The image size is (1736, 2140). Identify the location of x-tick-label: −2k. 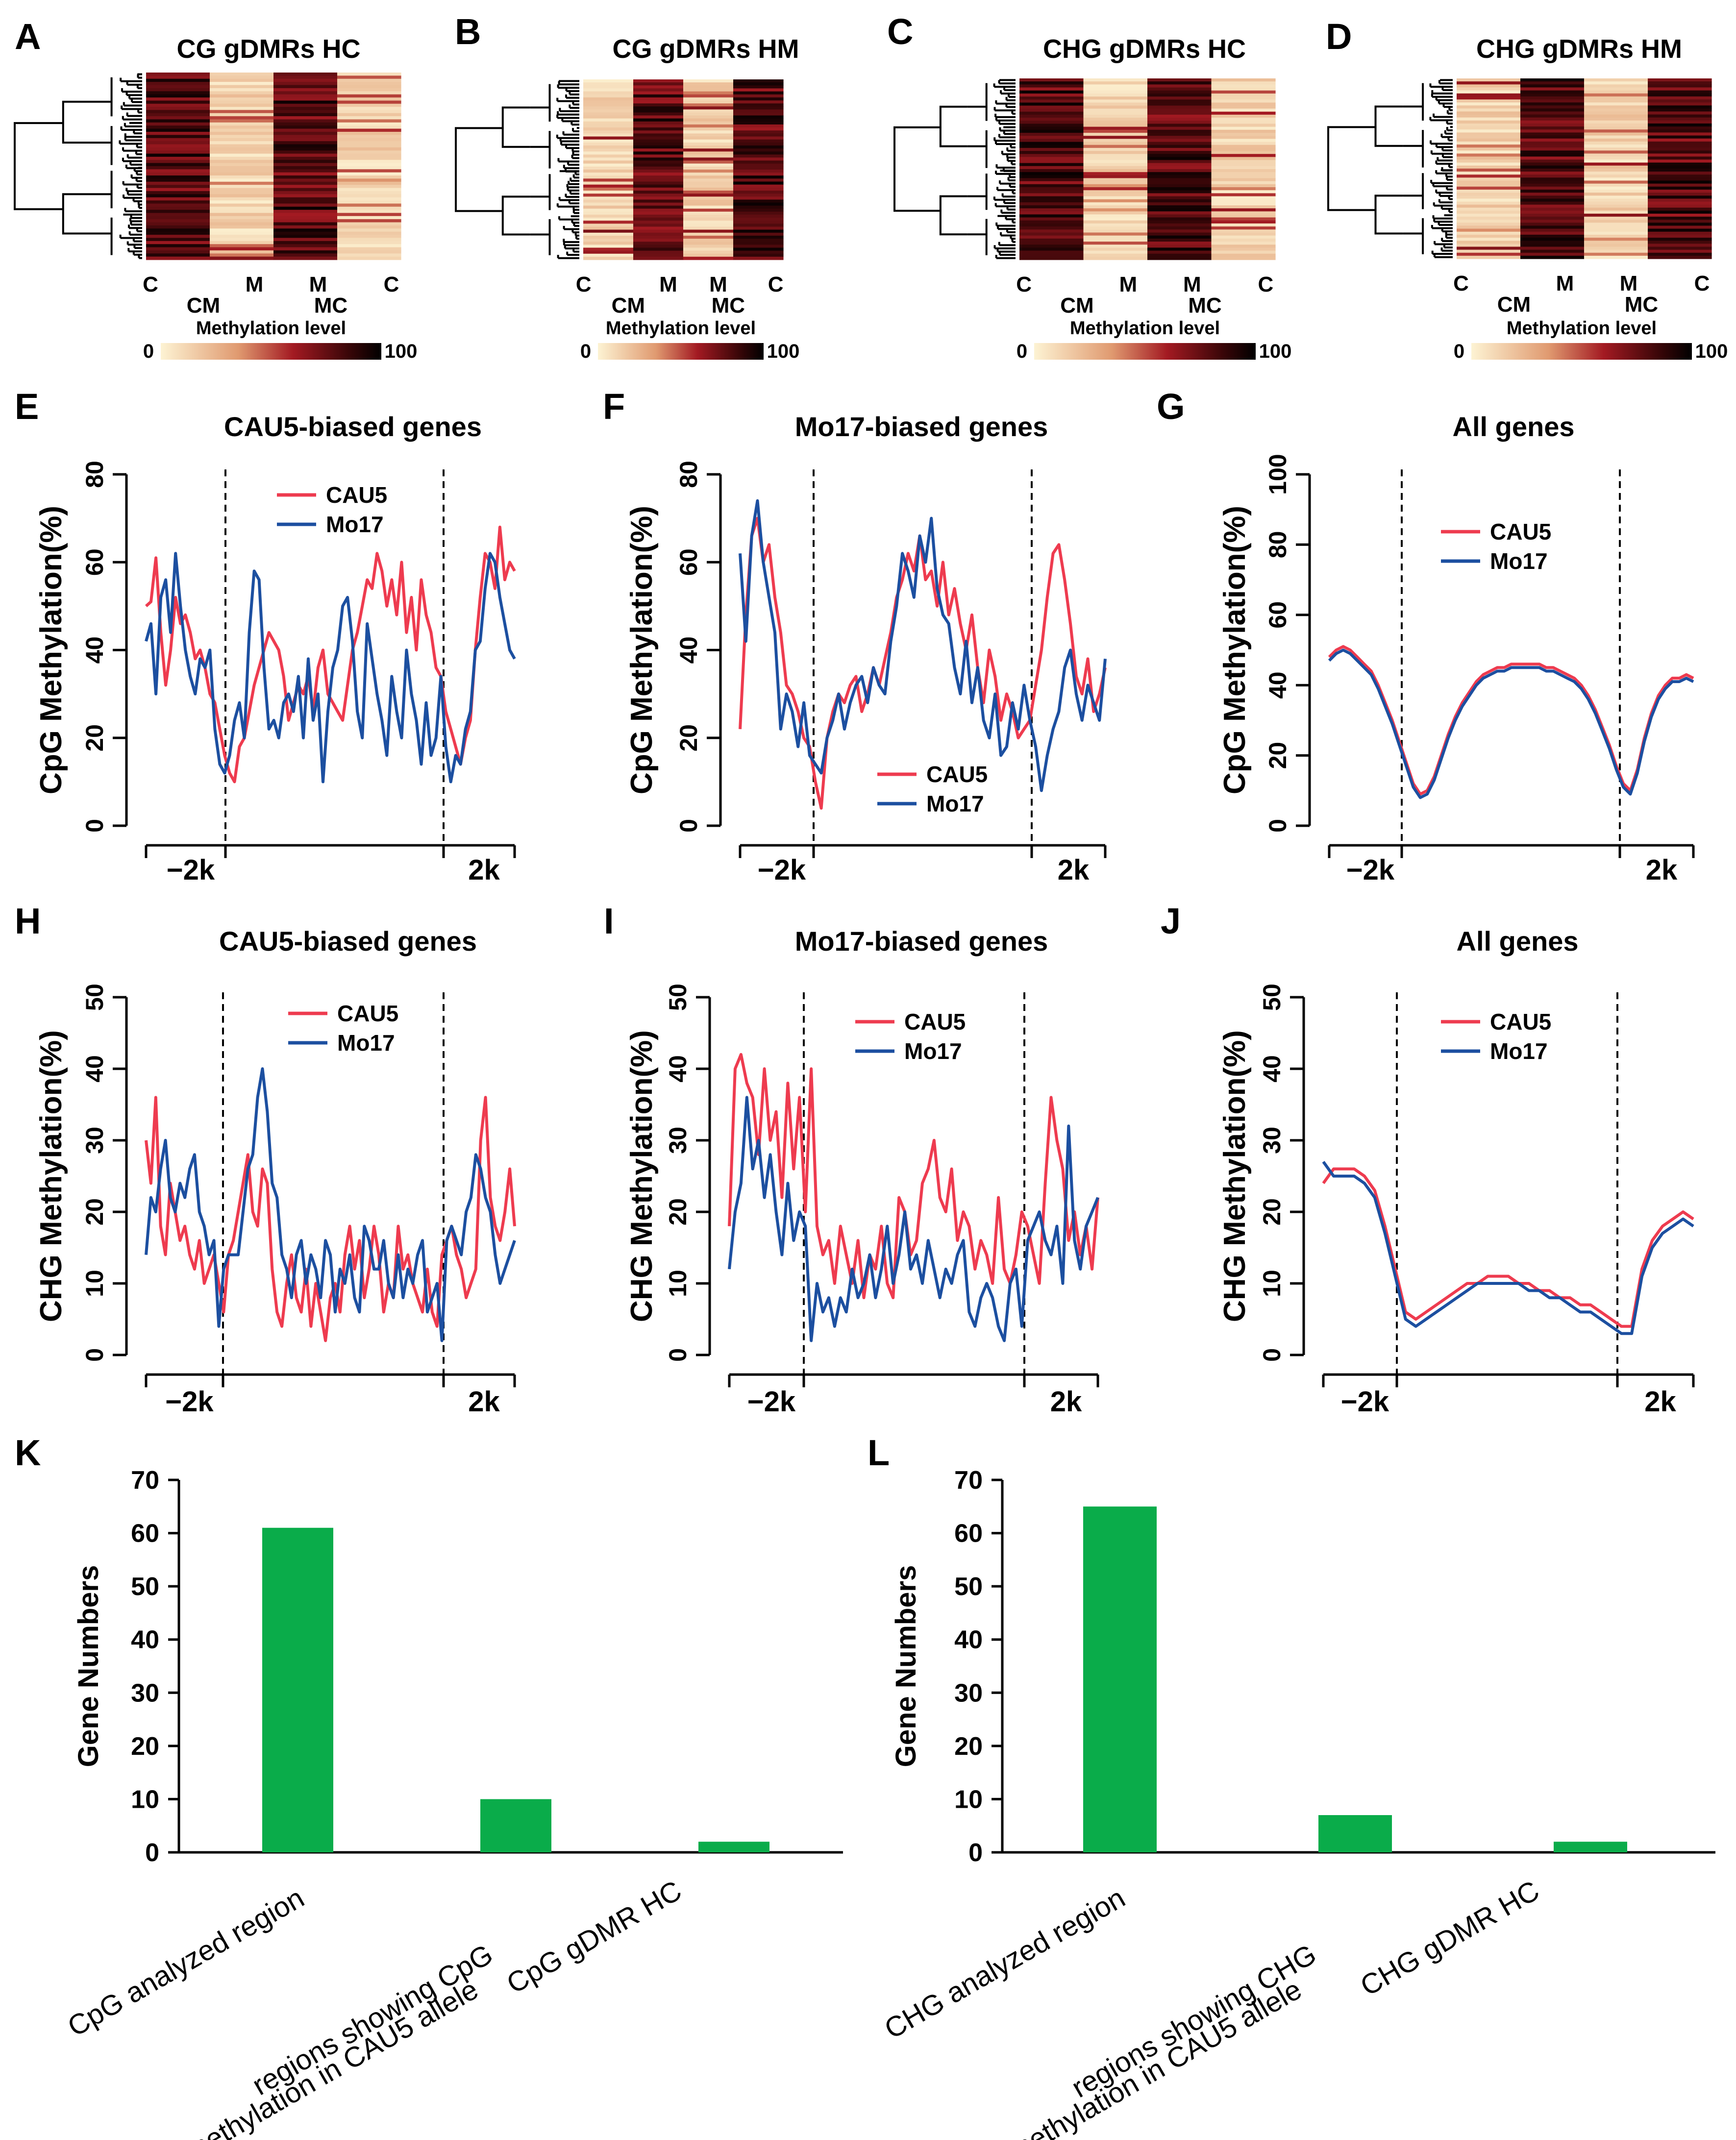
(190, 1402).